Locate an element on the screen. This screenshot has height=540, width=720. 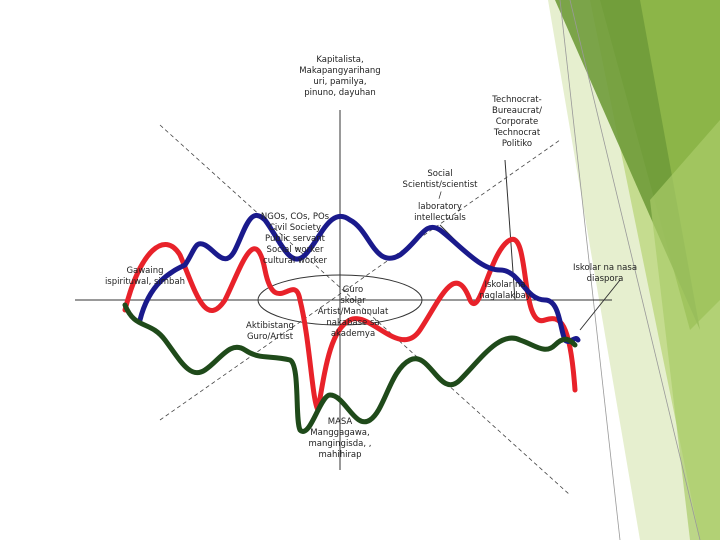
label-line: Civil Society is located at coordinates (295, 228).